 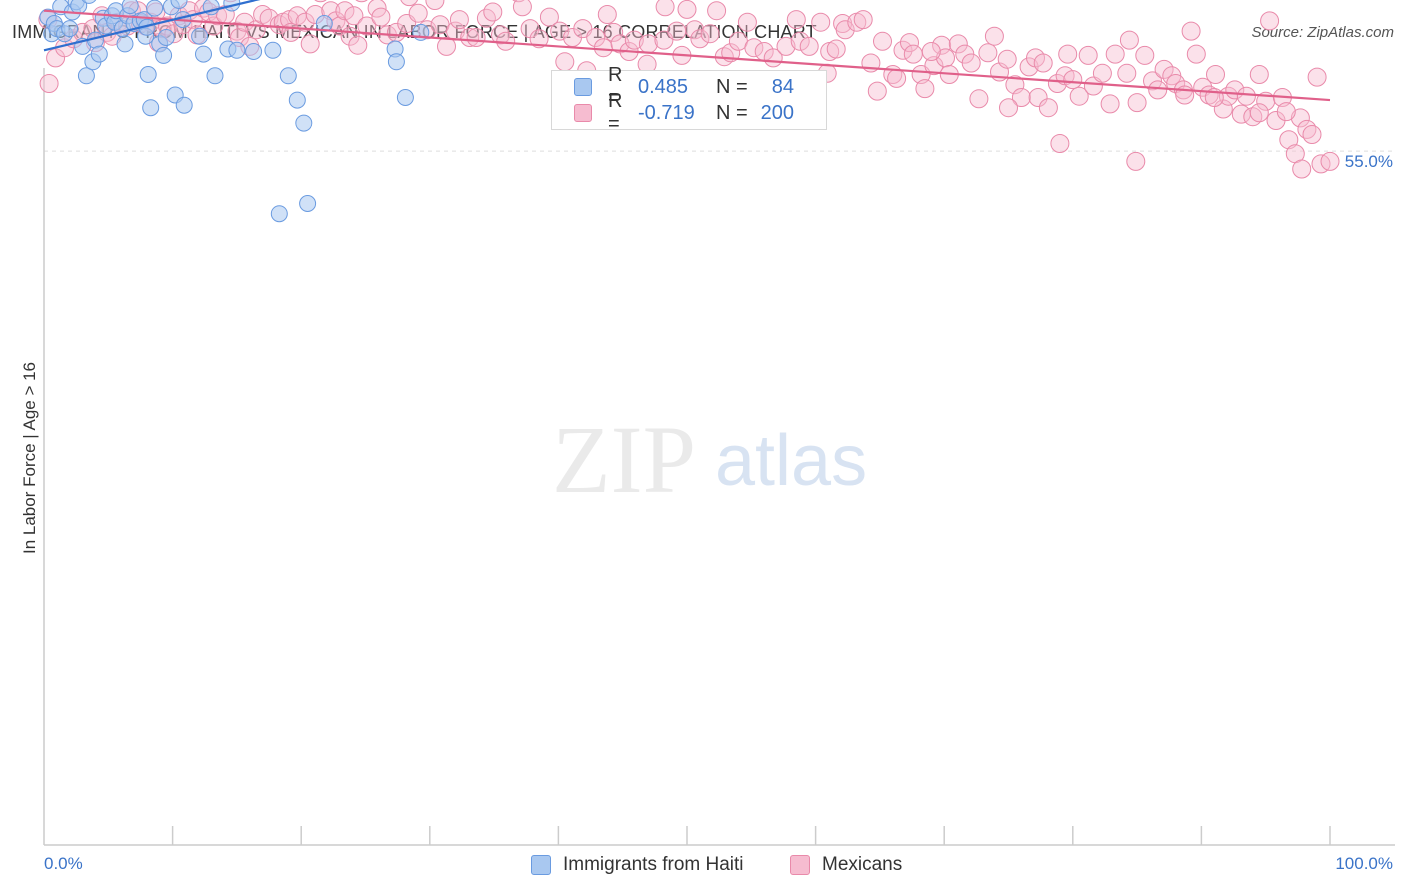 What do you see at coordinates (751, 835) in the screenshot?
I see `x-ticks` at bounding box center [751, 835].